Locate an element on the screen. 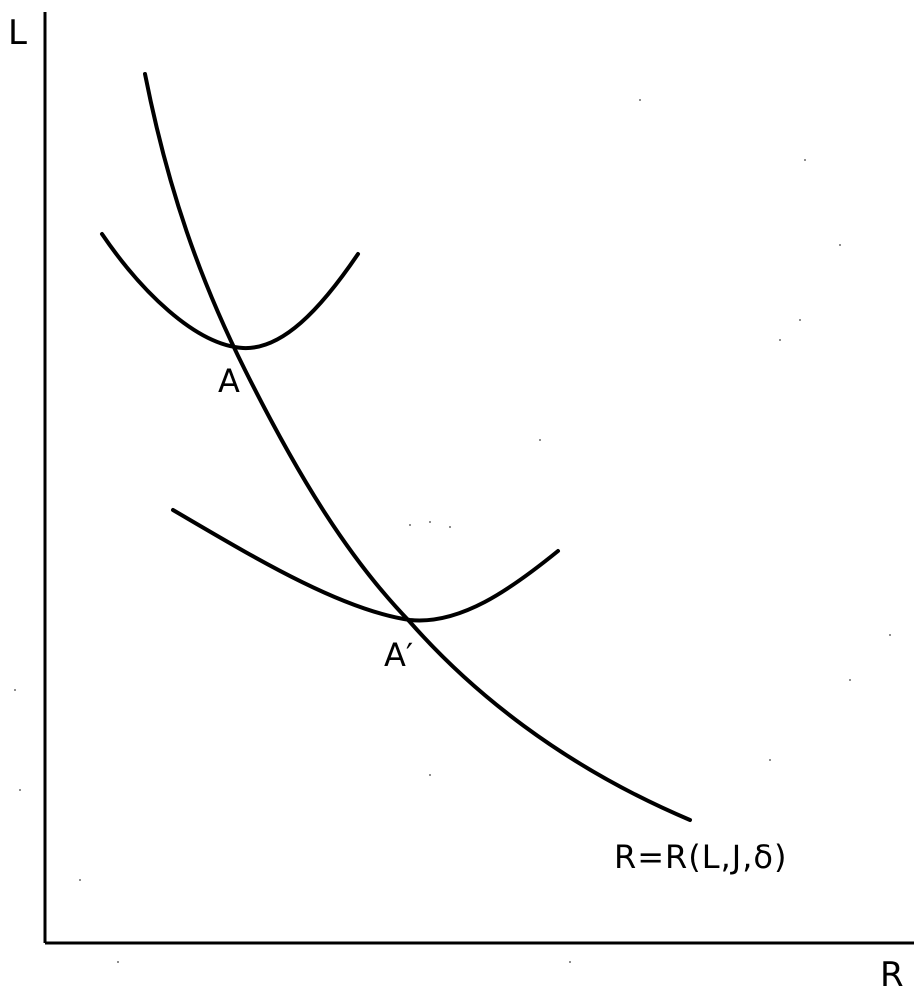 The width and height of the screenshot is (914, 992). x-axis-label: R is located at coordinates (892, 973).